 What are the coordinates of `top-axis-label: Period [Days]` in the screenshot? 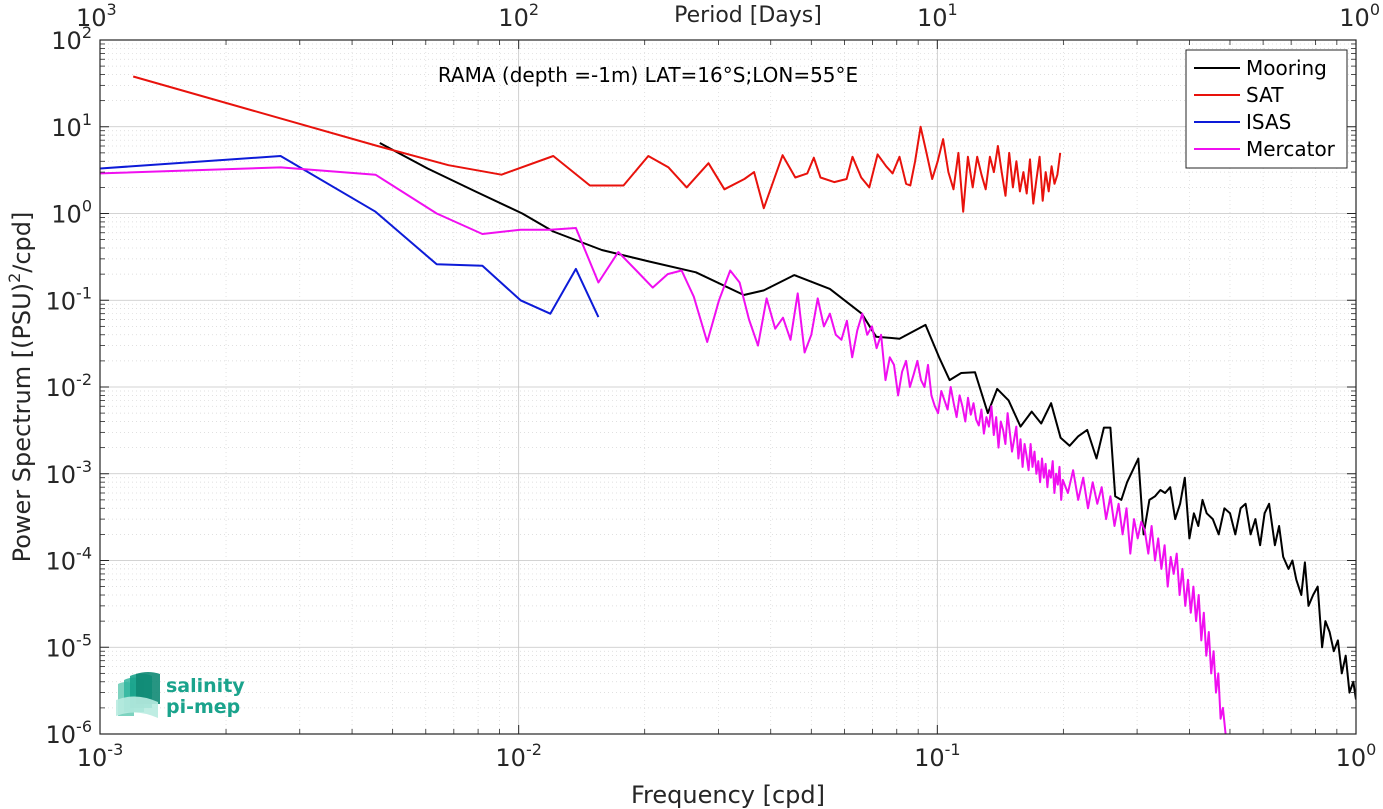 It's located at (748, 15).